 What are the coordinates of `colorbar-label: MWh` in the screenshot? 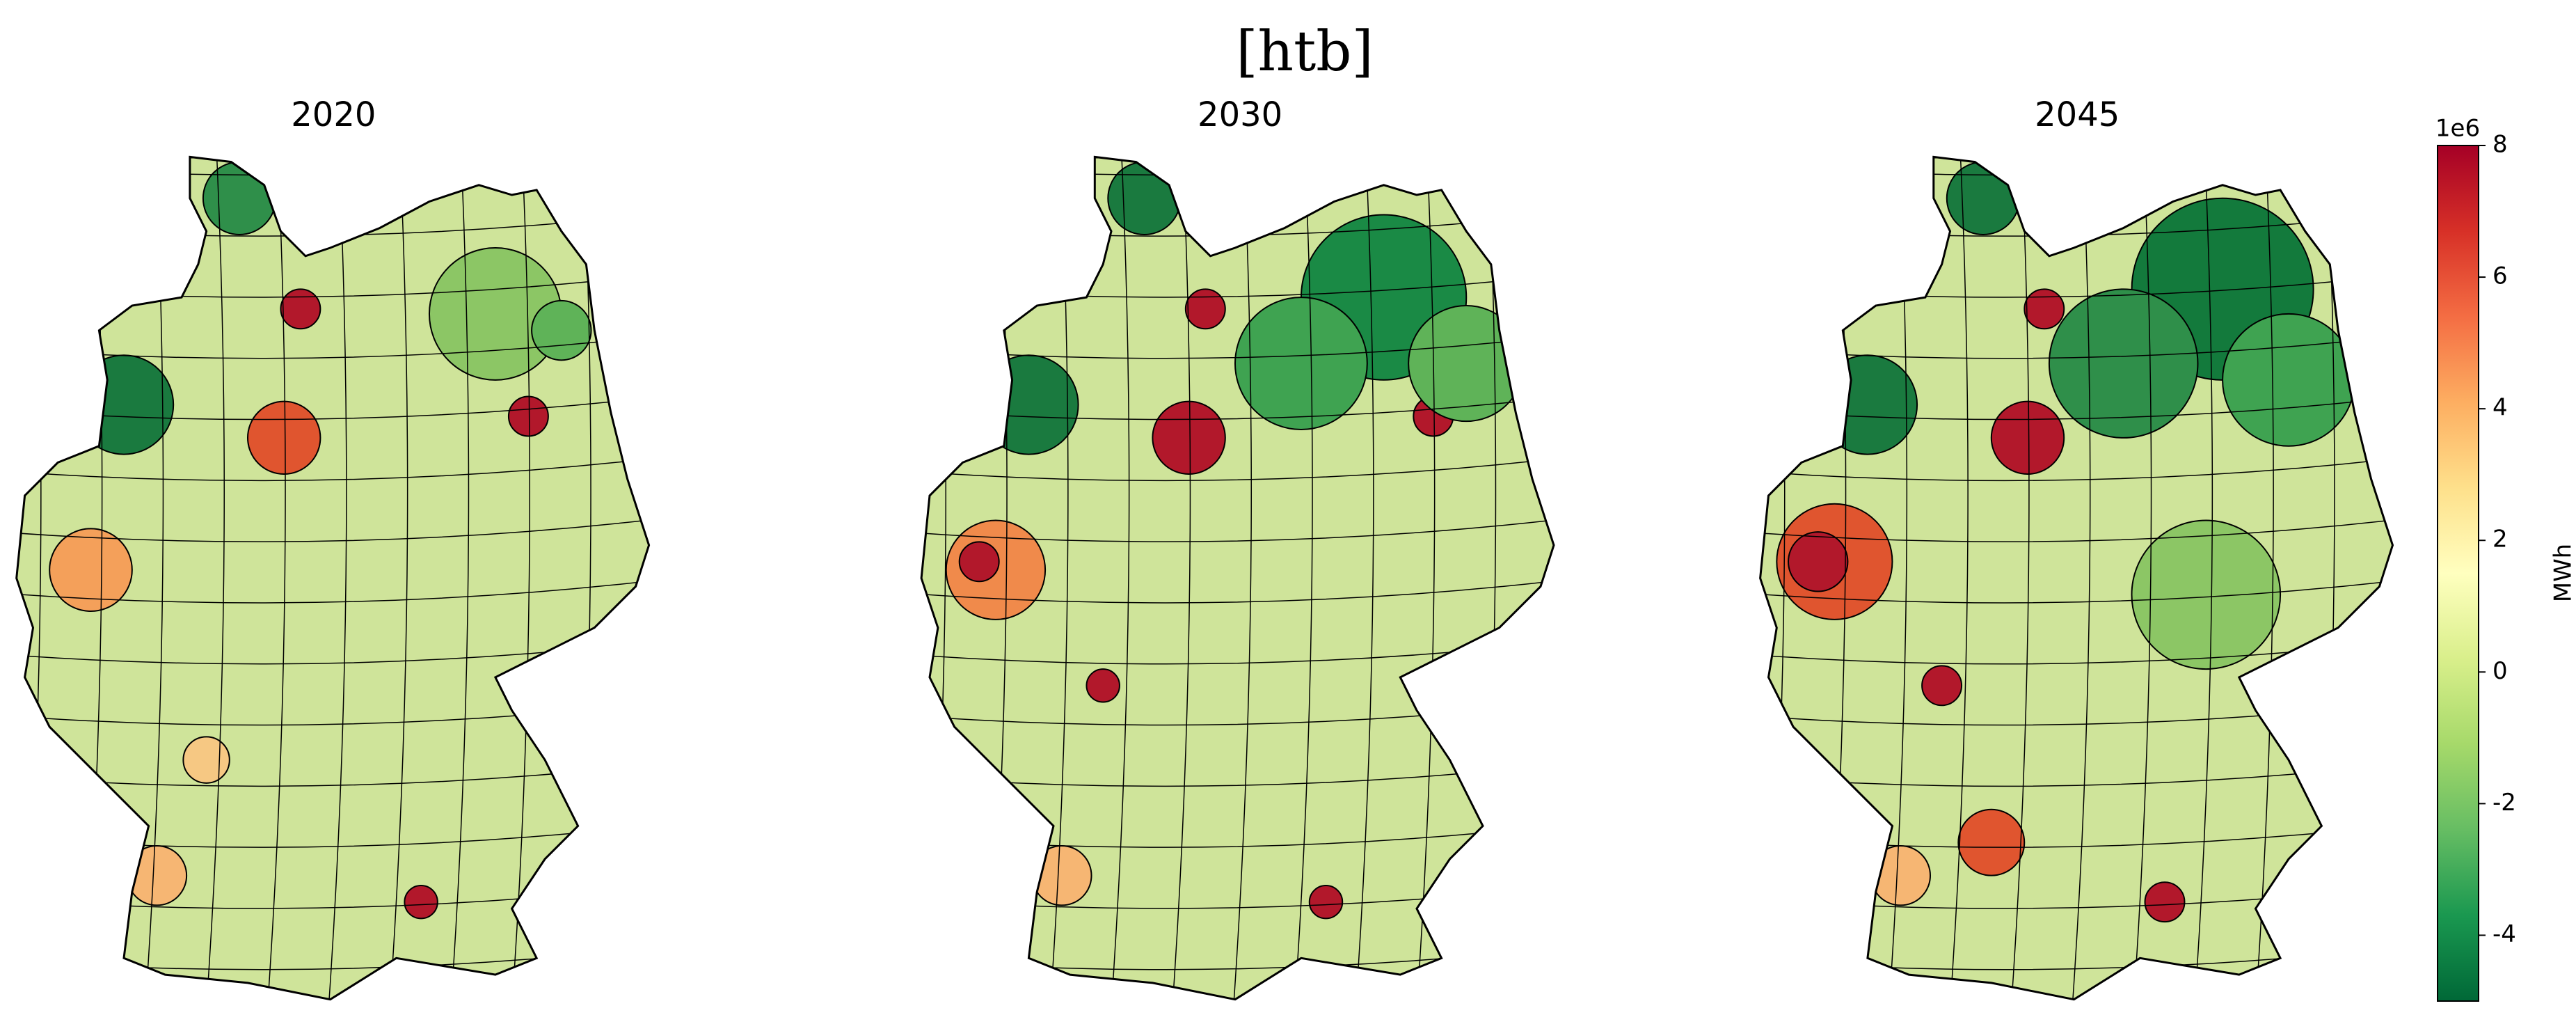 It's located at (2563, 573).